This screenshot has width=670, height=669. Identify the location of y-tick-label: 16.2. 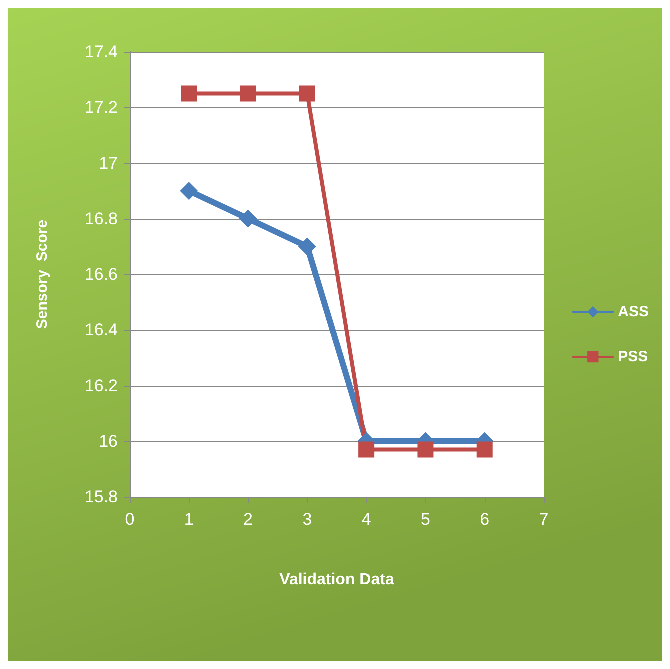
(101, 386).